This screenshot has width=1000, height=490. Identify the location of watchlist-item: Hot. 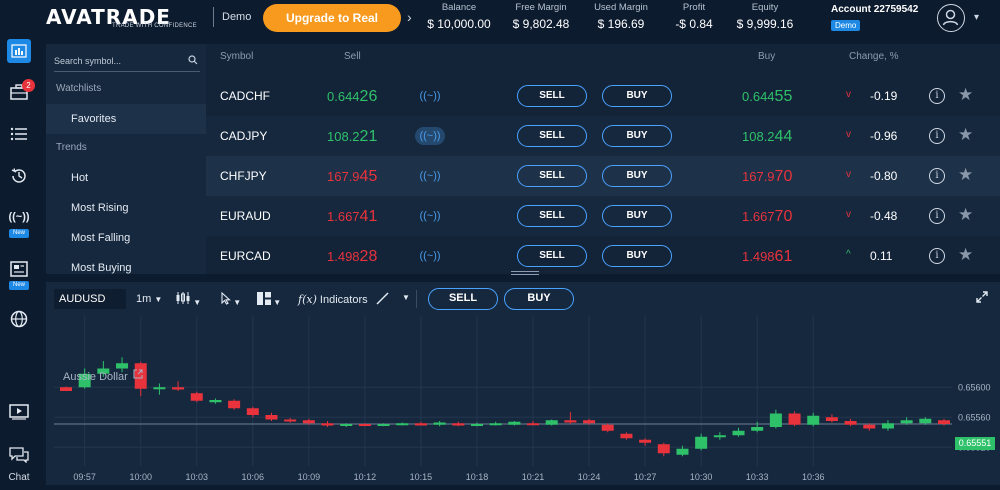
(80, 178).